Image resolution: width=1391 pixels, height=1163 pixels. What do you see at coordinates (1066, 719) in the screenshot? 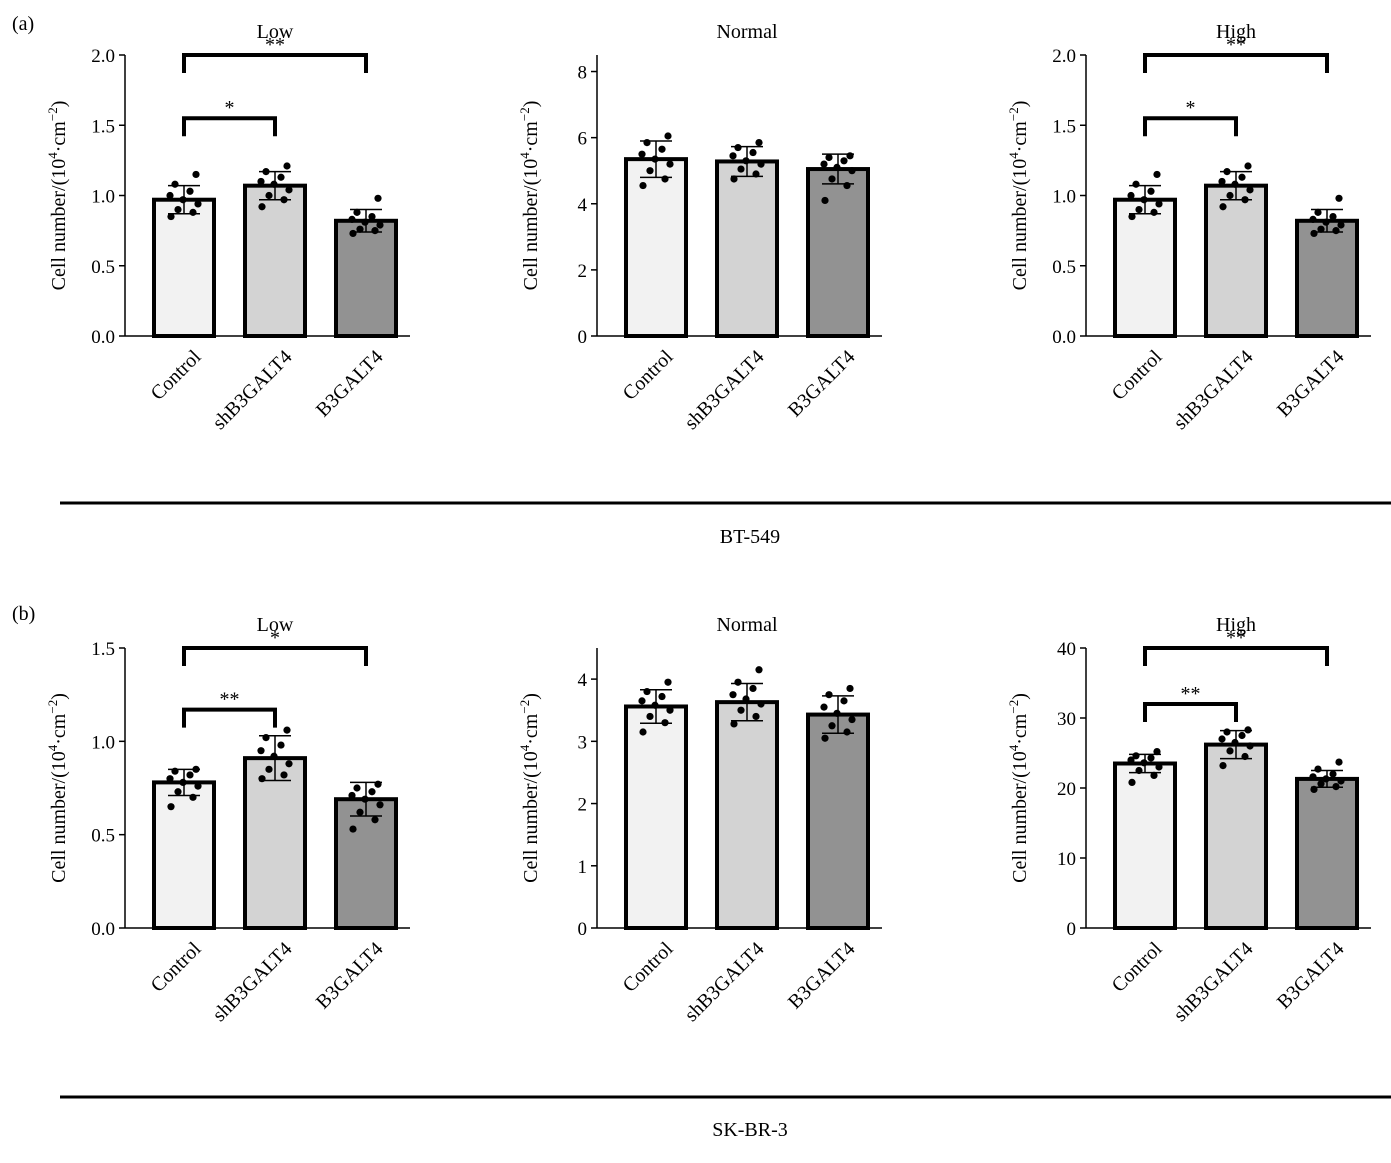
I see `y-tick-label: 30` at bounding box center [1066, 719].